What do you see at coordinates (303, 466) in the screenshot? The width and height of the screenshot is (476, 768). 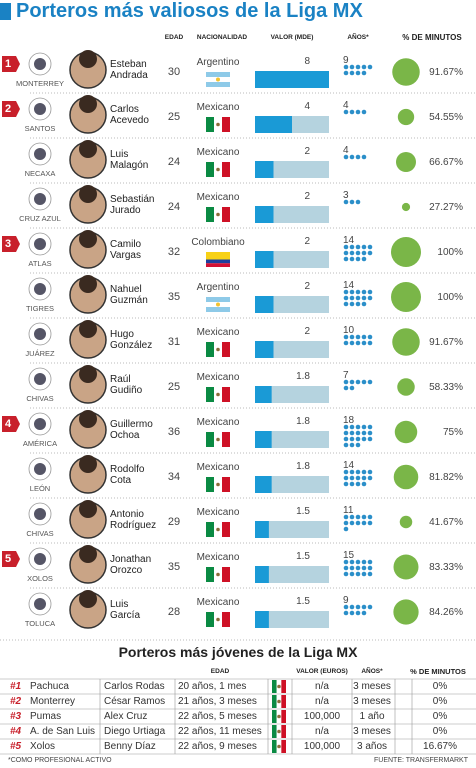 I see `value-label: 1.8` at bounding box center [303, 466].